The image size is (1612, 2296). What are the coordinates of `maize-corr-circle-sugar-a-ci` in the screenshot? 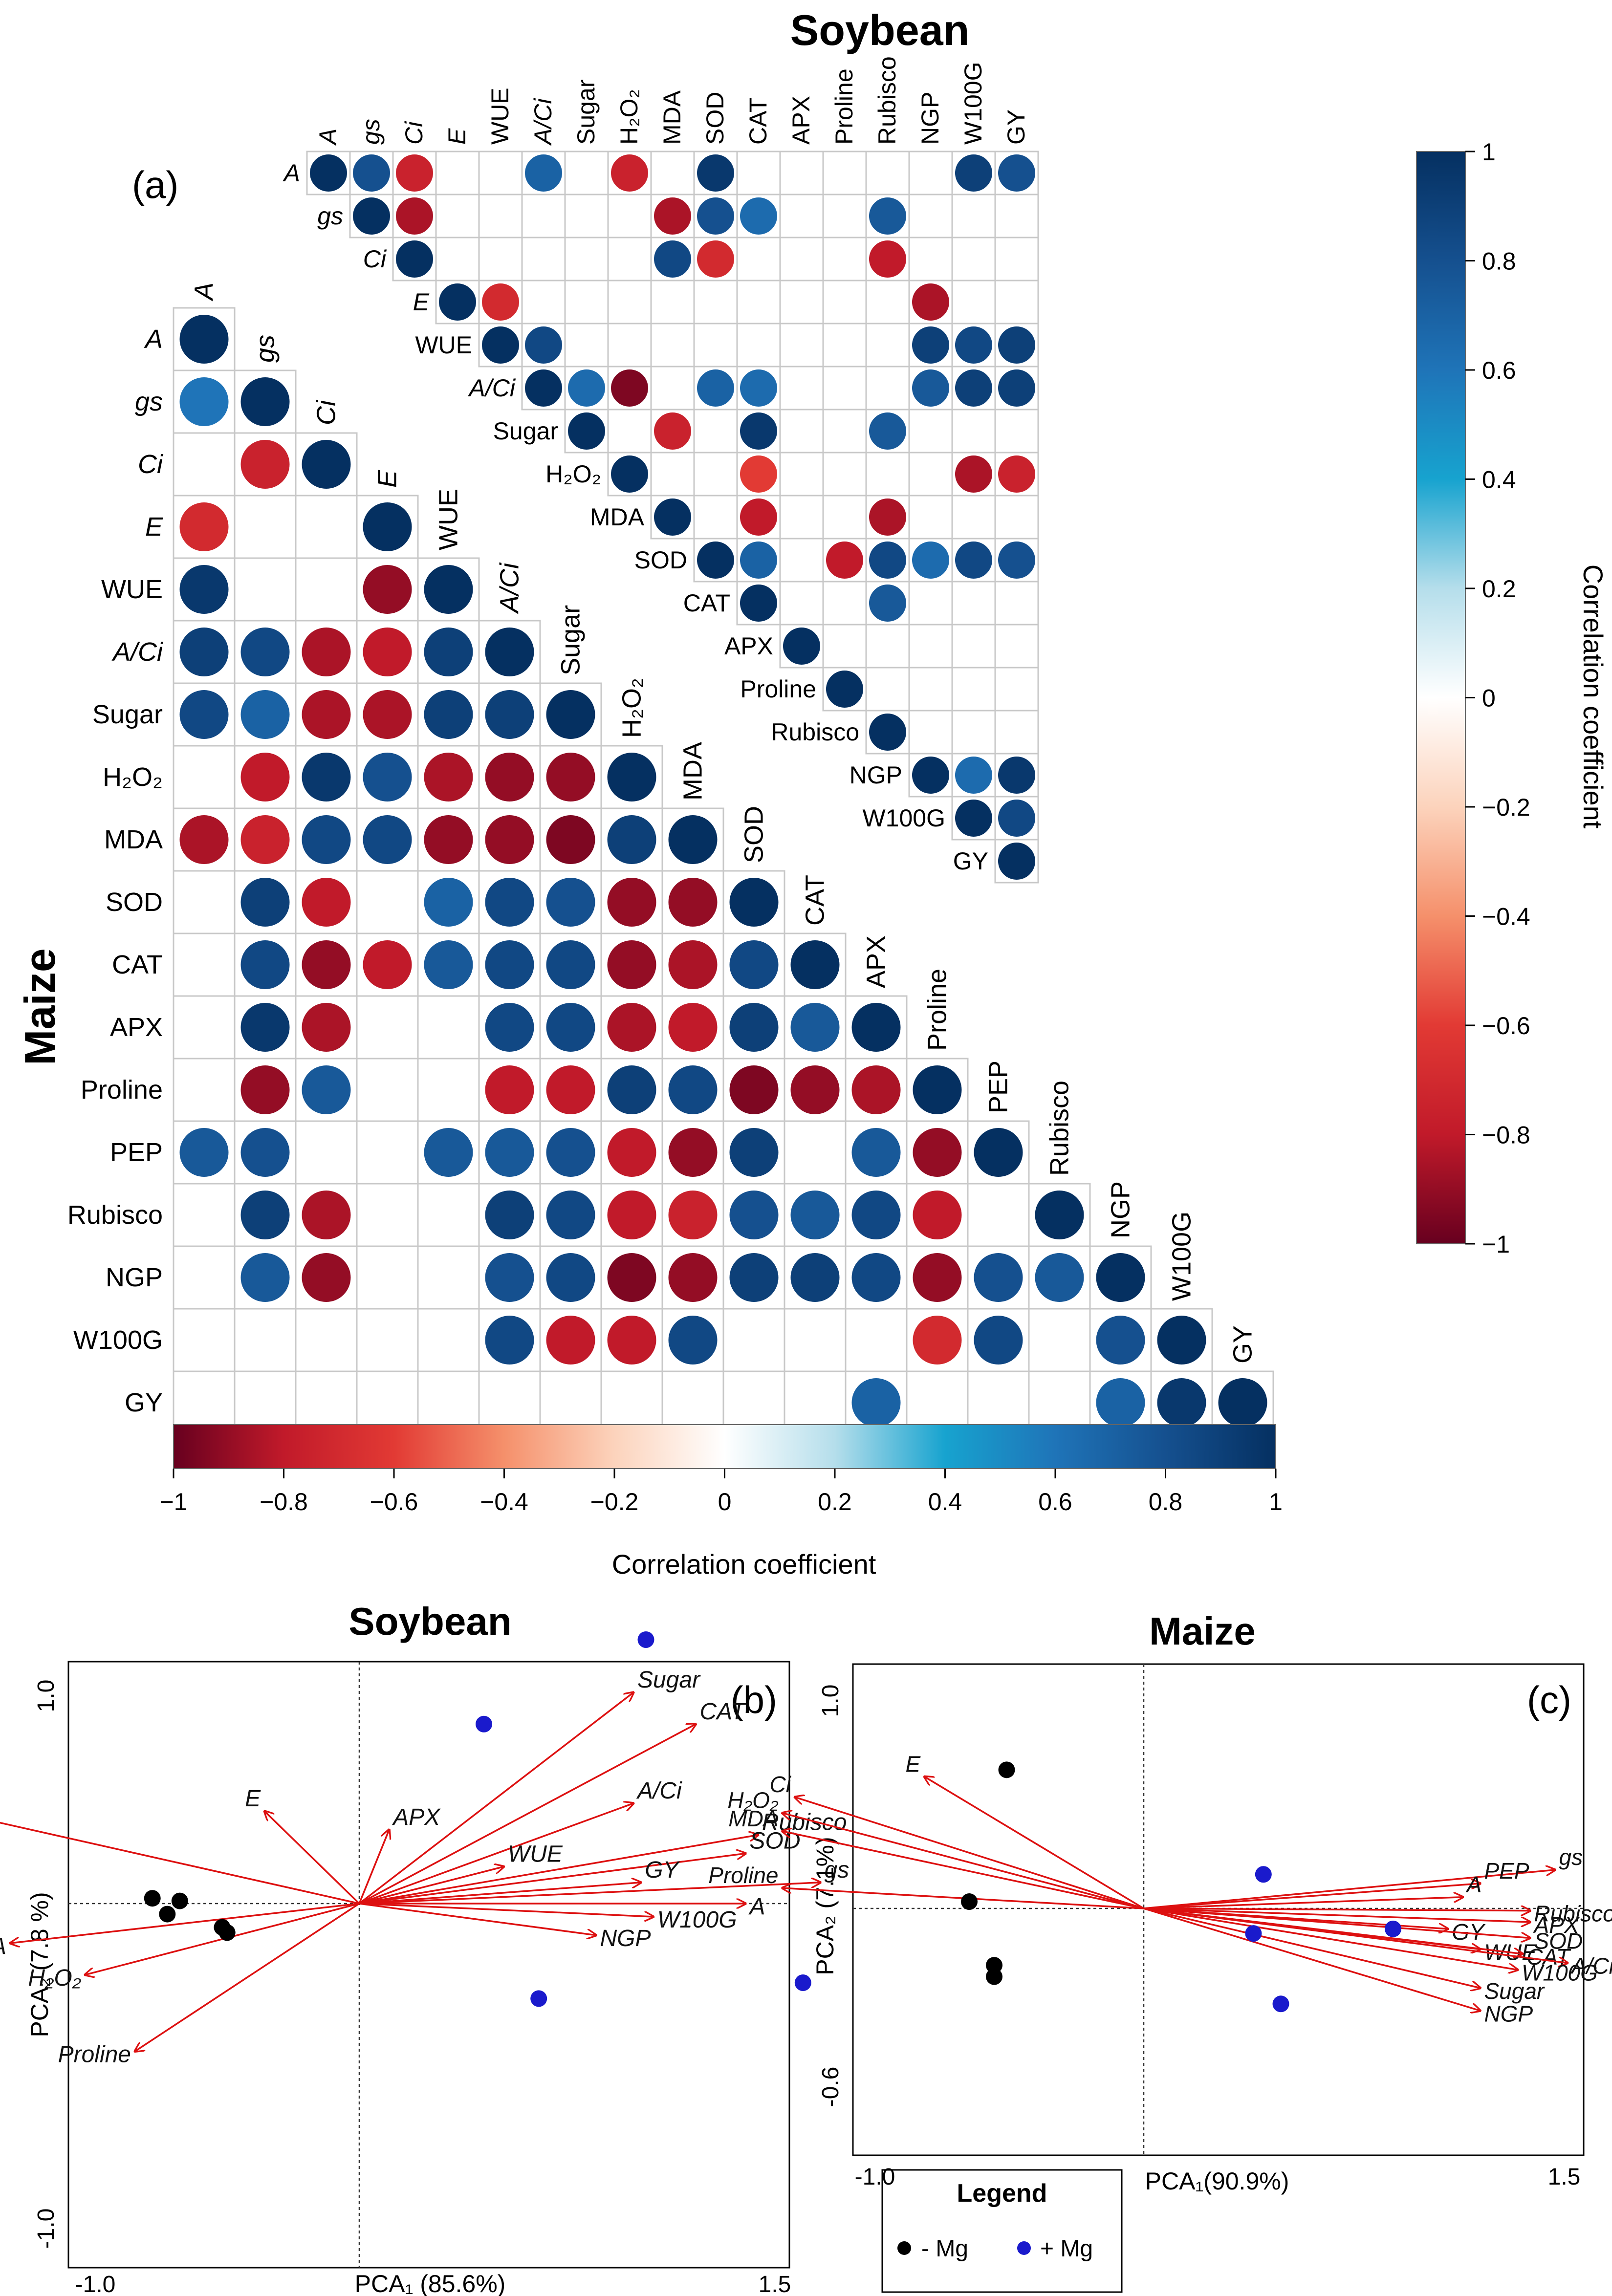 It's located at (509, 714).